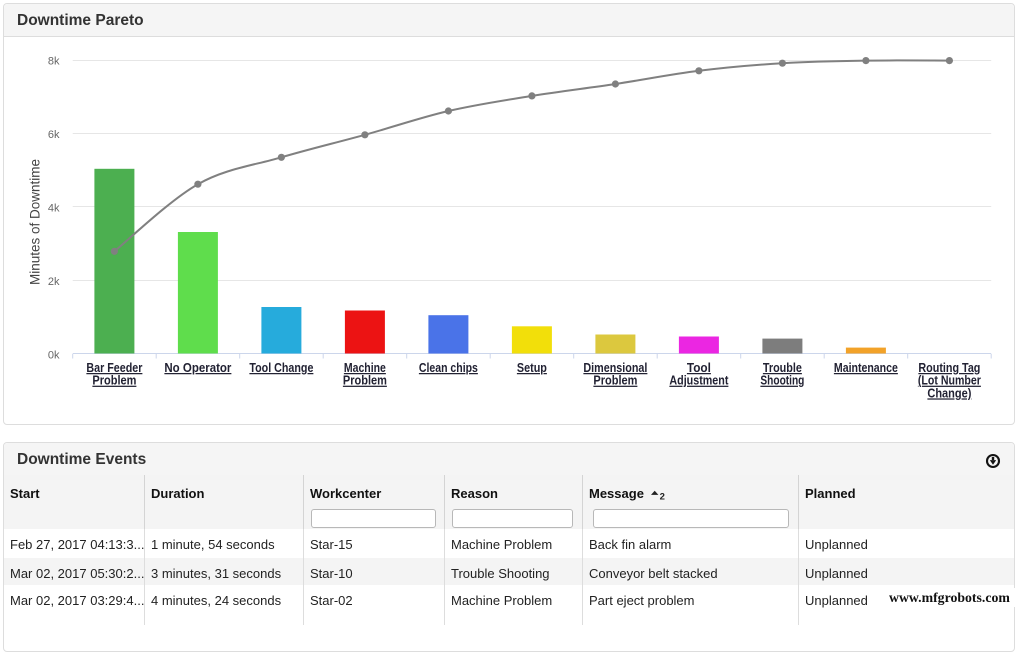 The width and height of the screenshot is (1019, 652). Describe the element at coordinates (54, 209) in the screenshot. I see `svg-text: 4k` at that location.